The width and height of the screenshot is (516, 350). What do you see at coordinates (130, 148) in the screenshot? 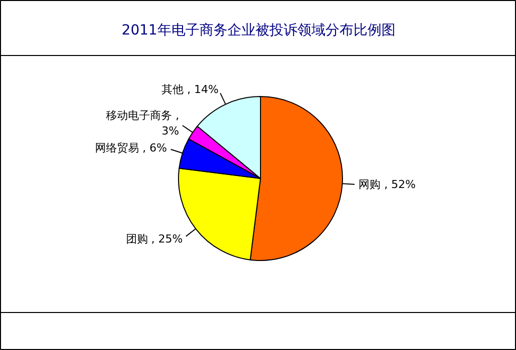
I see `slice-label: 网络贸易 , 6%` at bounding box center [130, 148].